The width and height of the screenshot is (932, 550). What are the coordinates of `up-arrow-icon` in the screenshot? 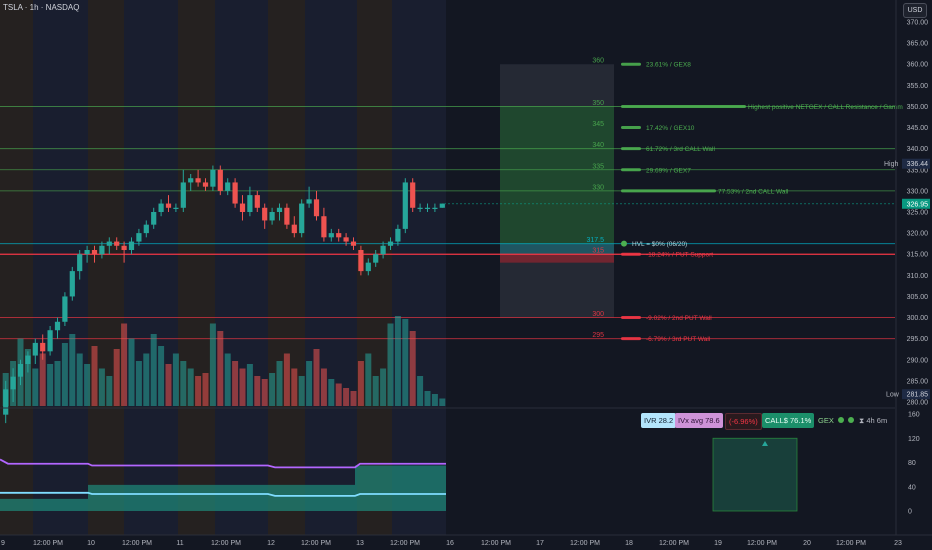 It's located at (765, 443).